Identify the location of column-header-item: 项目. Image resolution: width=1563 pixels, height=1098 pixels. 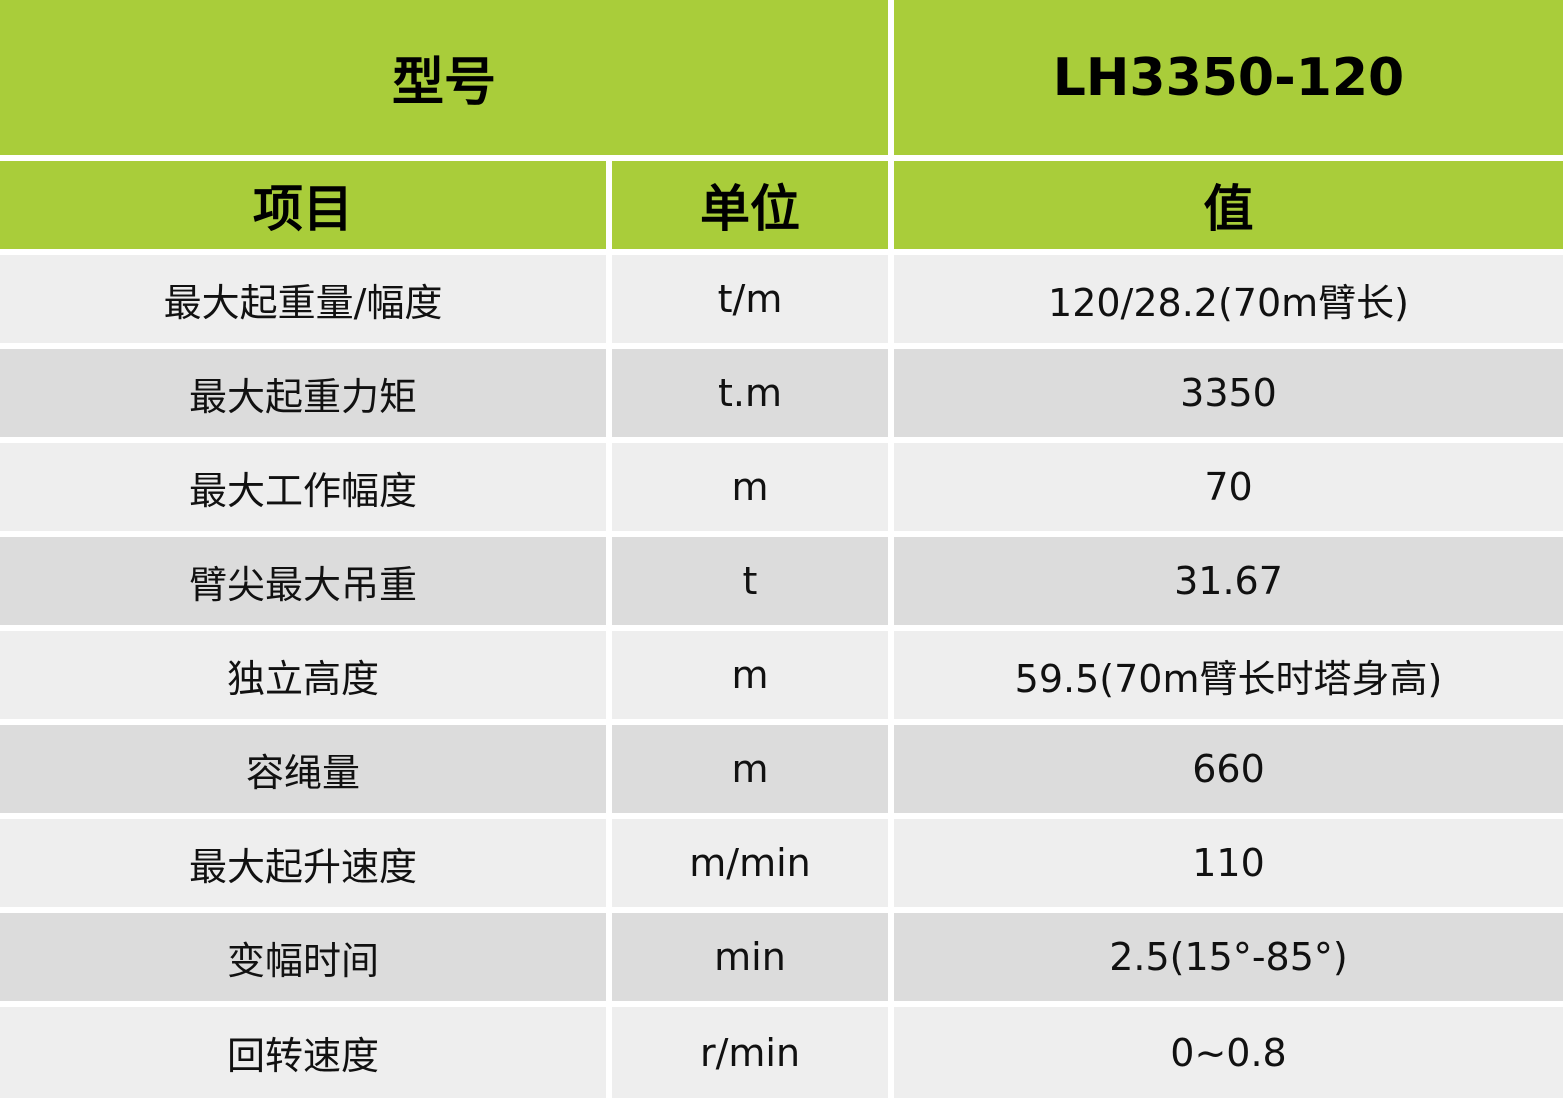
(303, 205).